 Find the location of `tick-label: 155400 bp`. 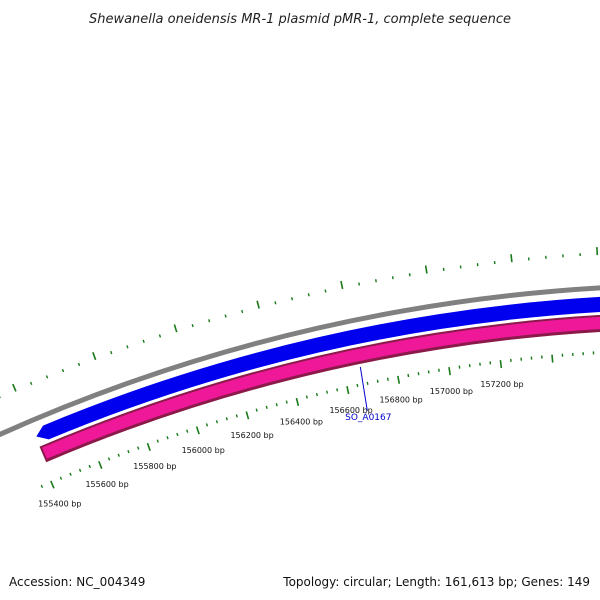

tick-label: 155400 bp is located at coordinates (59, 503).